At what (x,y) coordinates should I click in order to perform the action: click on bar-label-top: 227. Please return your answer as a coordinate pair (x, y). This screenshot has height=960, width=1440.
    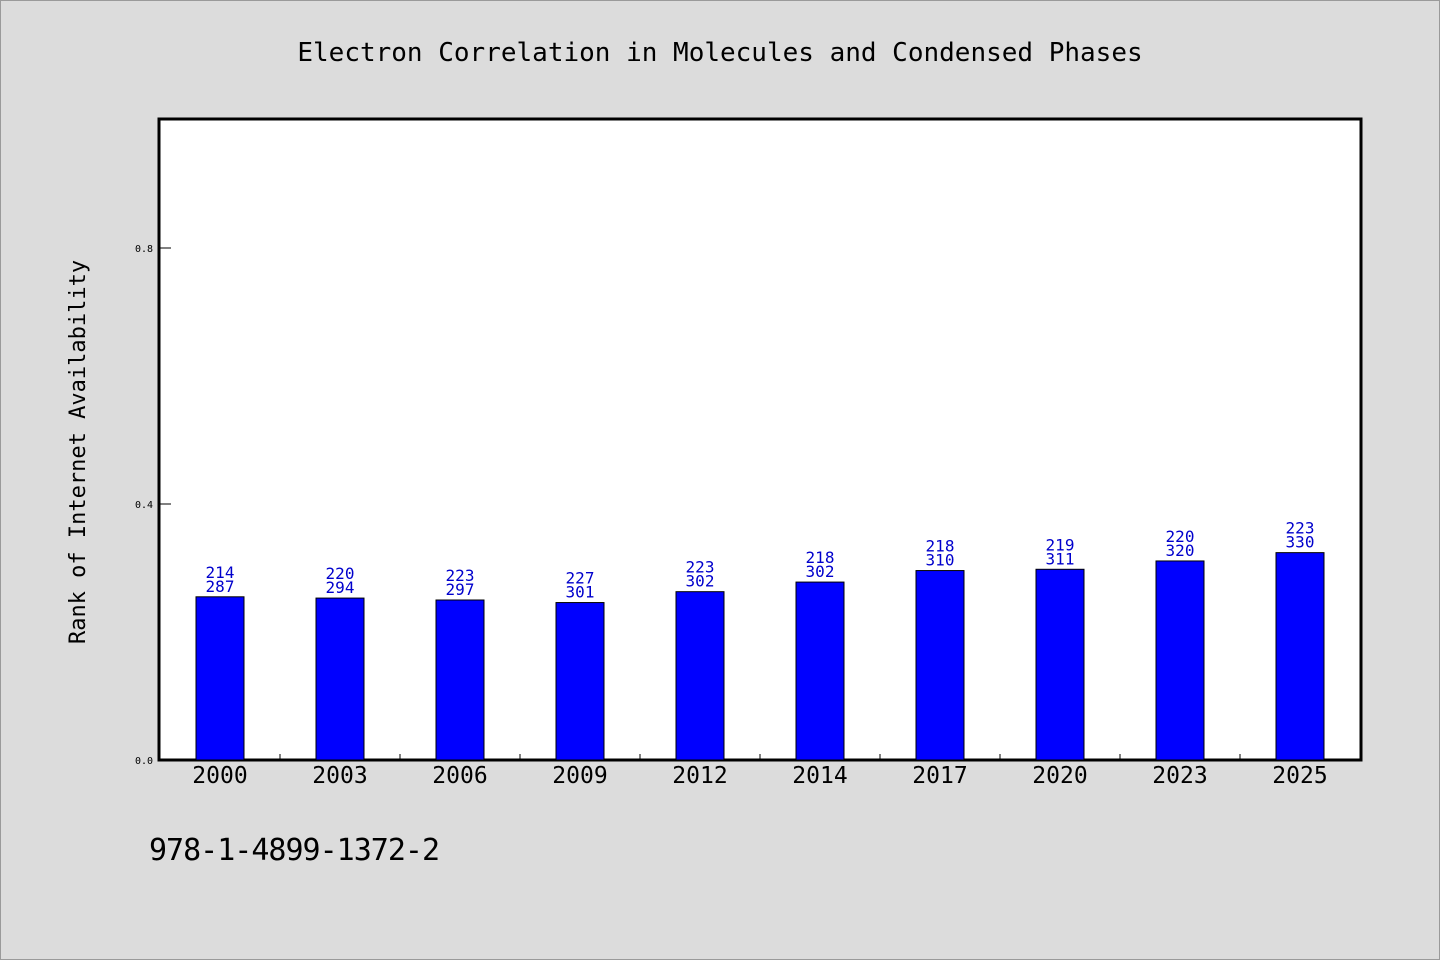
    Looking at the image, I should click on (580, 578).